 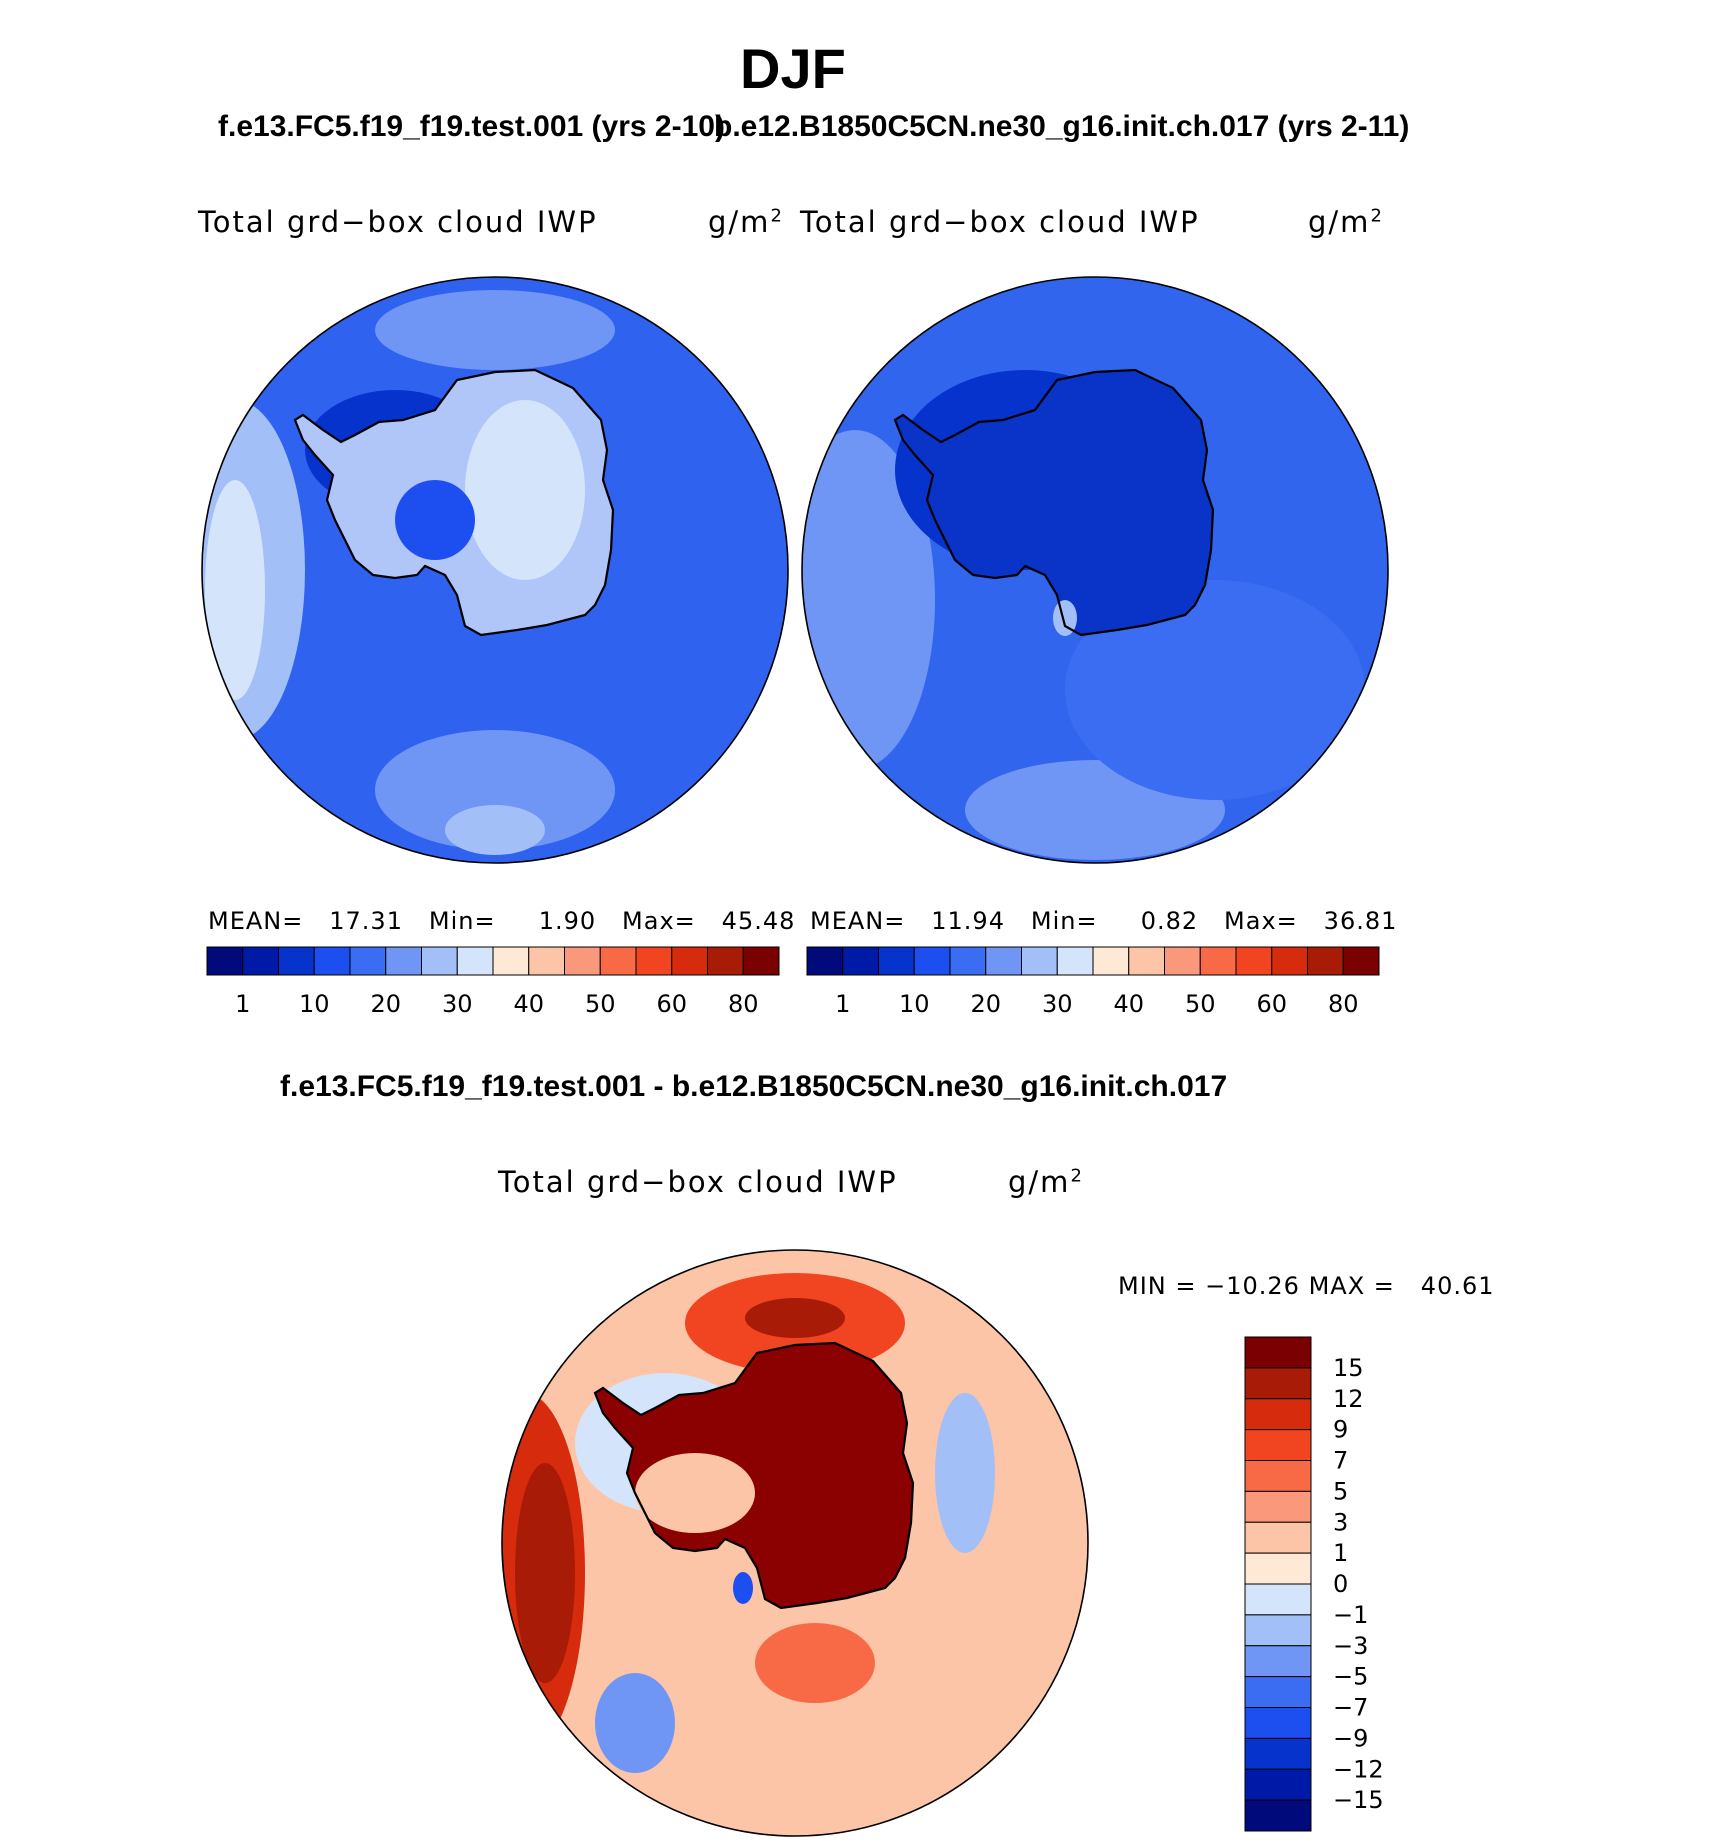 What do you see at coordinates (1000, 222) in the screenshot?
I see `panel2-variable: Total grd−box cloud IWP` at bounding box center [1000, 222].